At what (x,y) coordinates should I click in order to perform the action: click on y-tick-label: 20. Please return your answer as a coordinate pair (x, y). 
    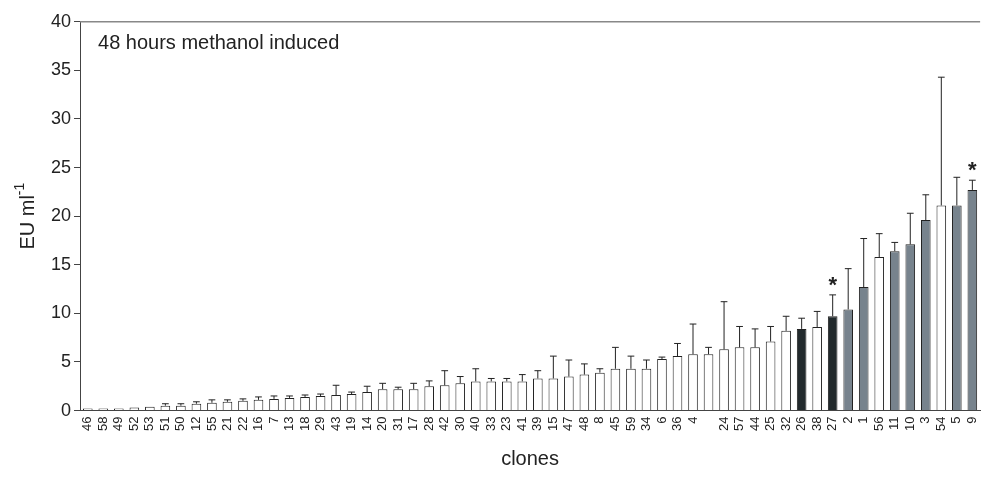
    Looking at the image, I should click on (61, 215).